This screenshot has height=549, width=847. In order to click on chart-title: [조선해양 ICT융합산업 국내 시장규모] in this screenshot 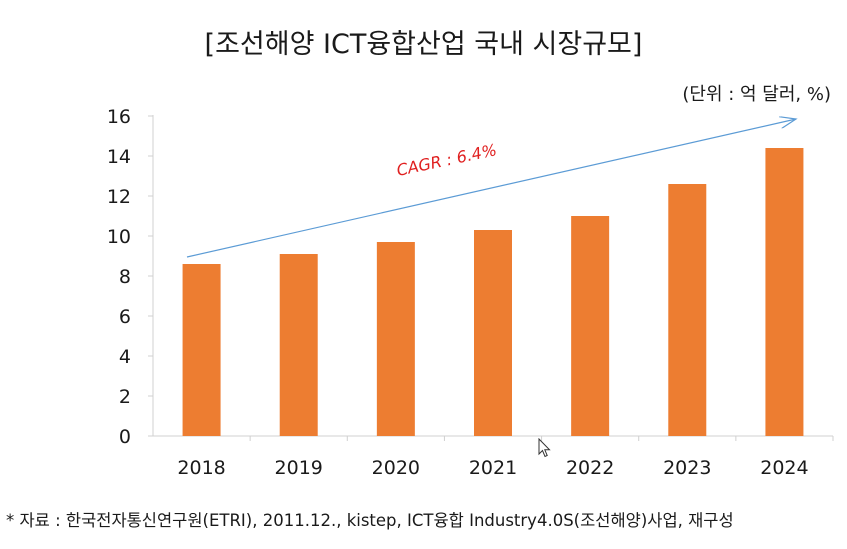, I will do `click(423, 44)`.